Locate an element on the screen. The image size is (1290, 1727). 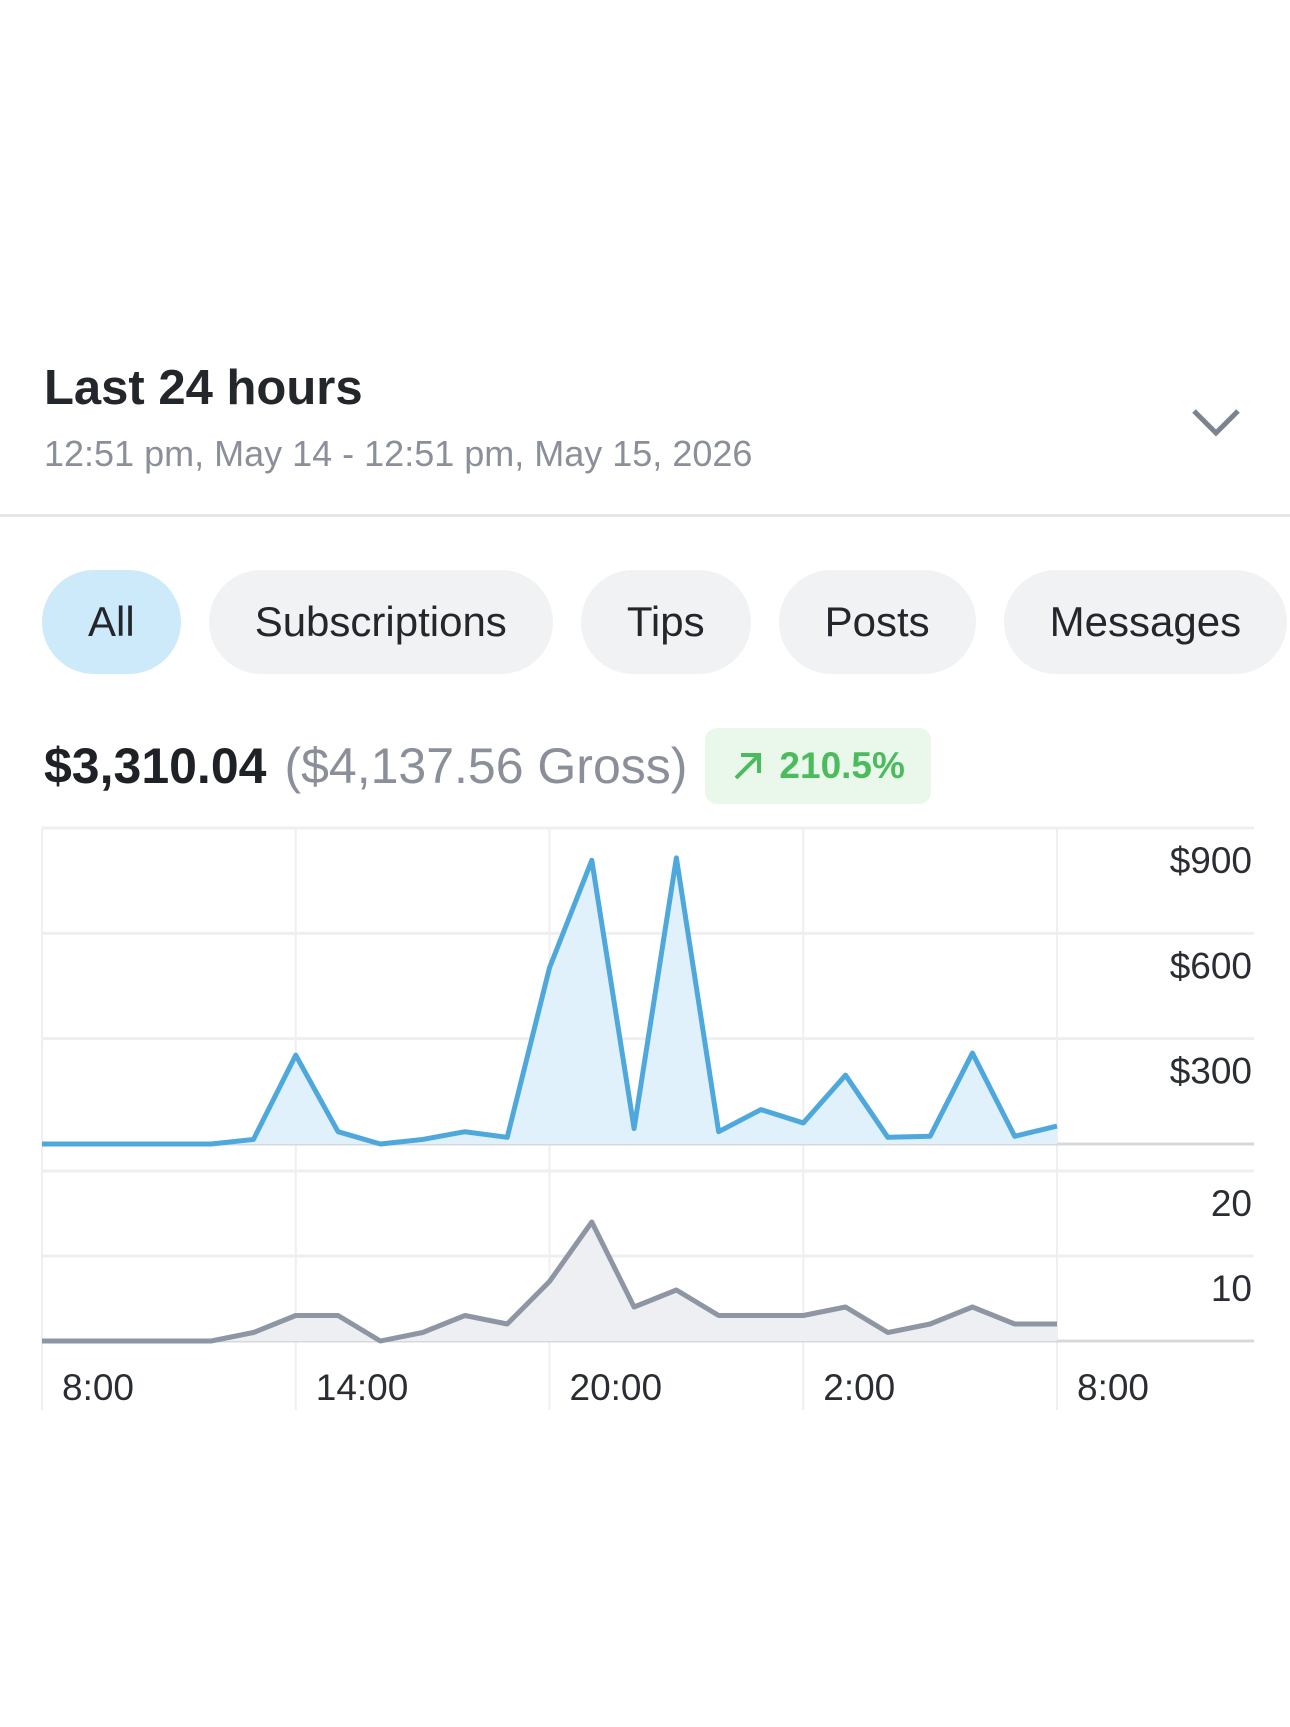
filter-tab: Messages is located at coordinates (1145, 622).